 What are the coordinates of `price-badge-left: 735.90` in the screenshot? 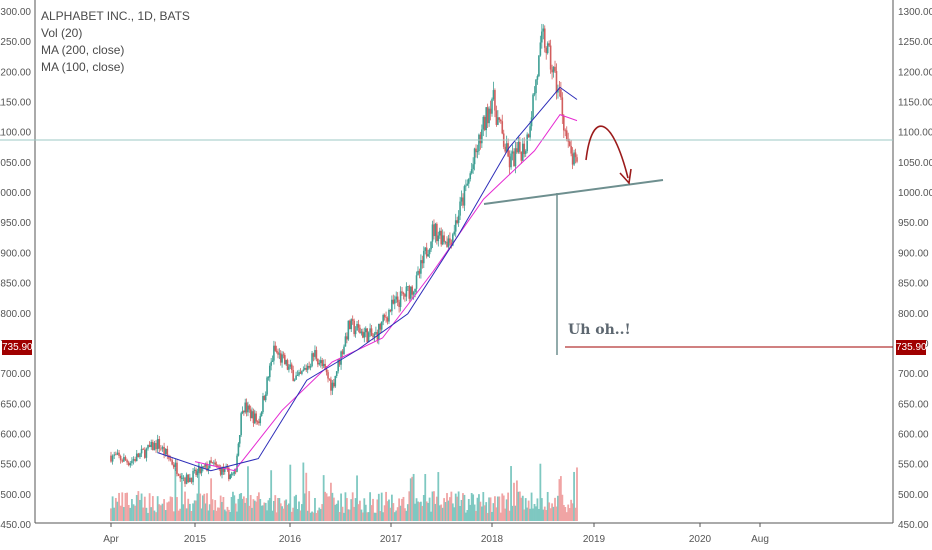 It's located at (17, 347).